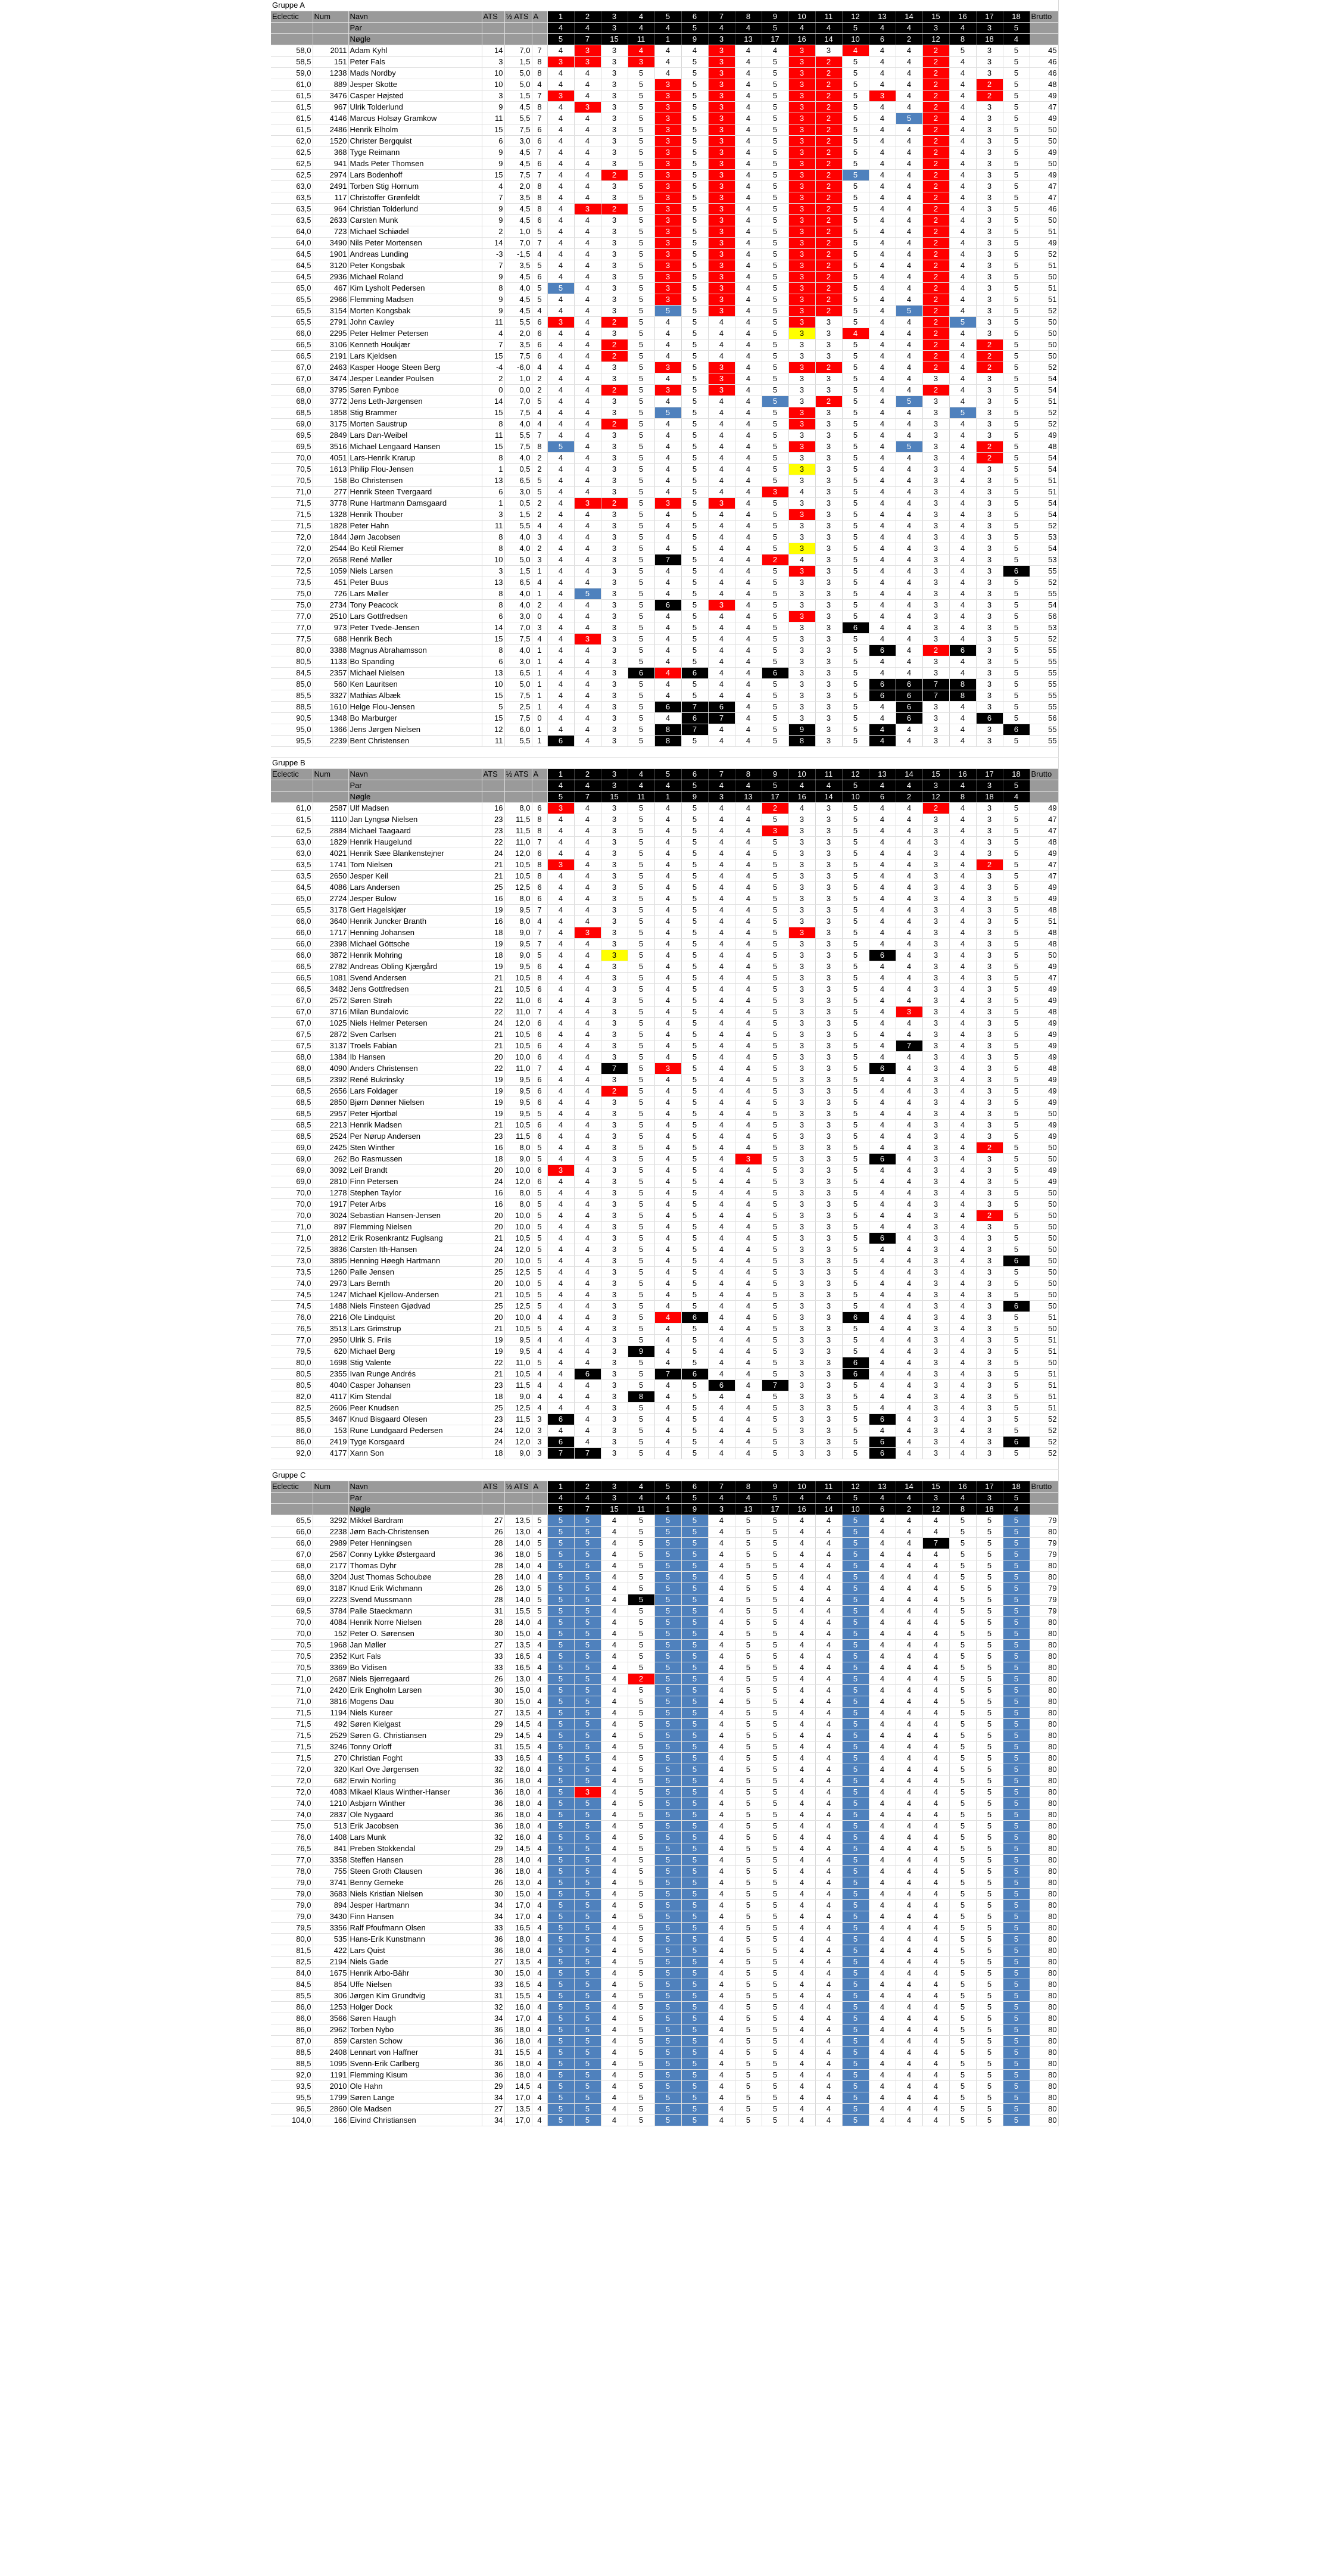 The image size is (1319, 2576). I want to click on eclectic-score: 92,0, so click(292, 1453).